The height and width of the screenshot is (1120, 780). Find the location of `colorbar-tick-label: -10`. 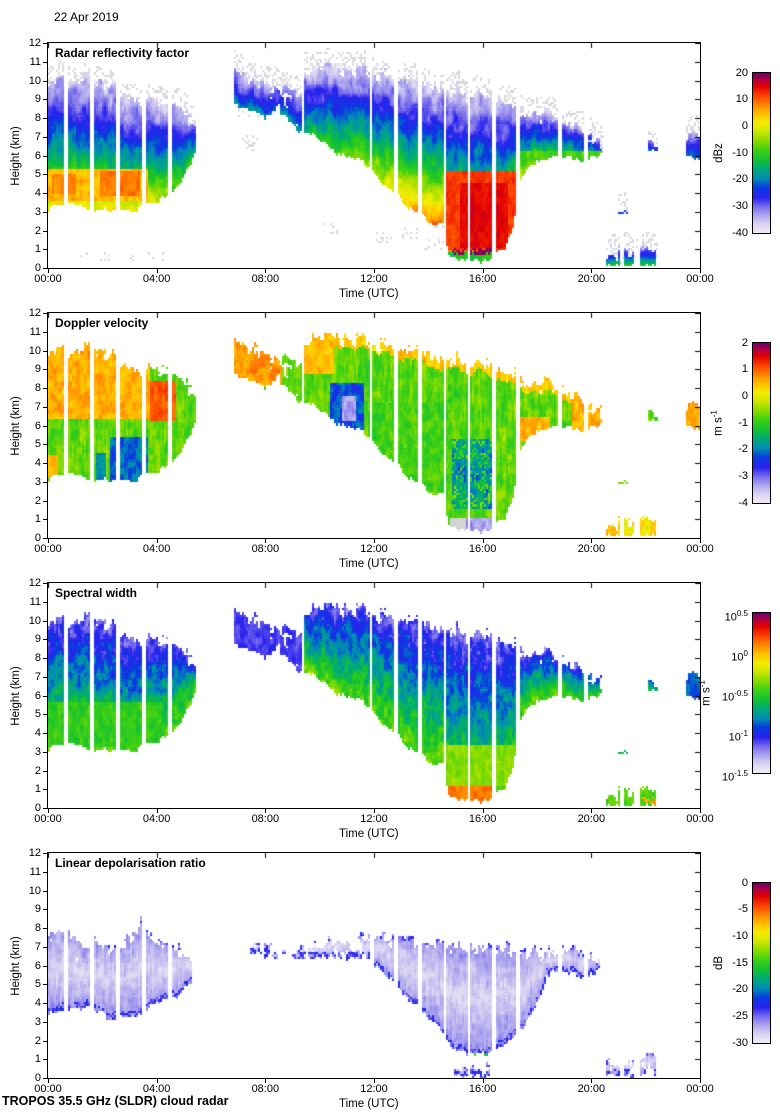

colorbar-tick-label: -10 is located at coordinates (740, 152).